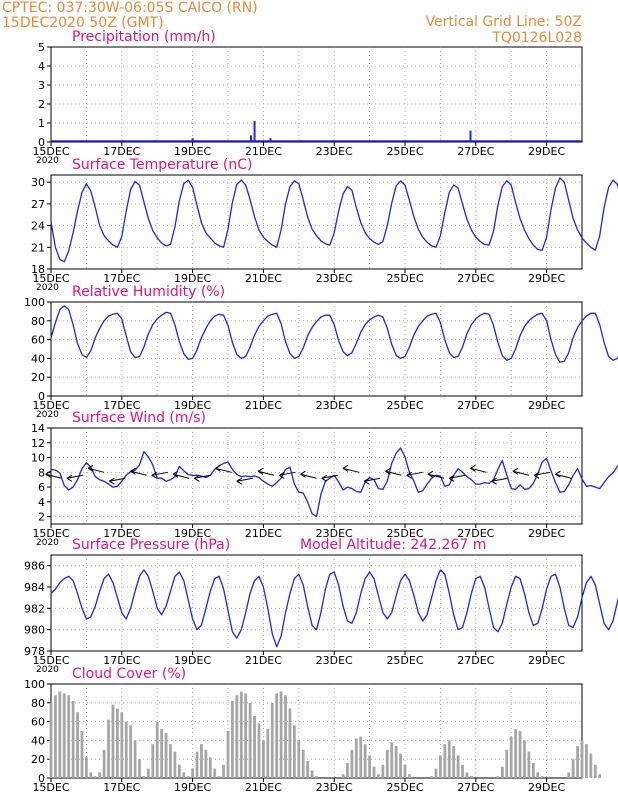  What do you see at coordinates (546, 151) in the screenshot?
I see `x-tick-label-precip: 29DEC` at bounding box center [546, 151].